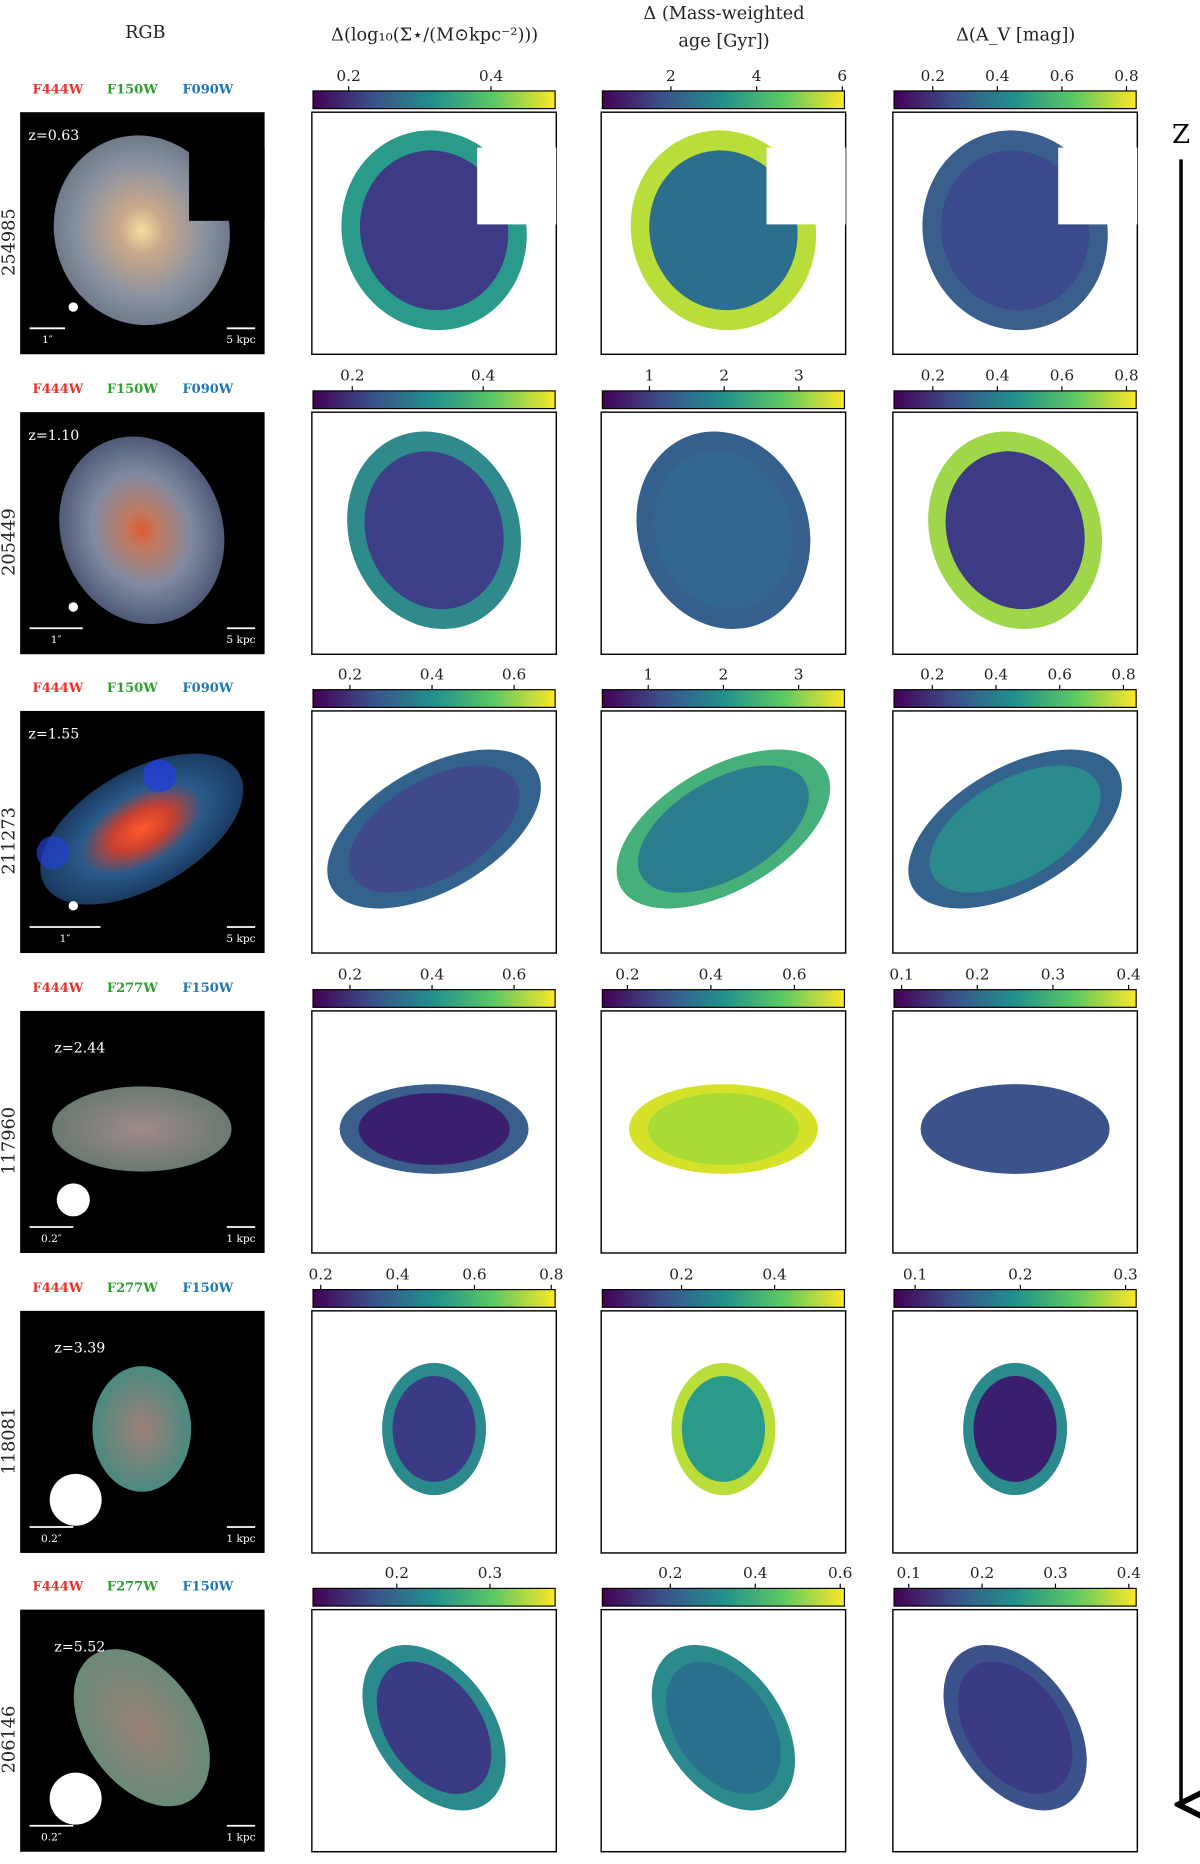 The image size is (1200, 1864). I want to click on galaxy-id: 206146, so click(10, 1740).